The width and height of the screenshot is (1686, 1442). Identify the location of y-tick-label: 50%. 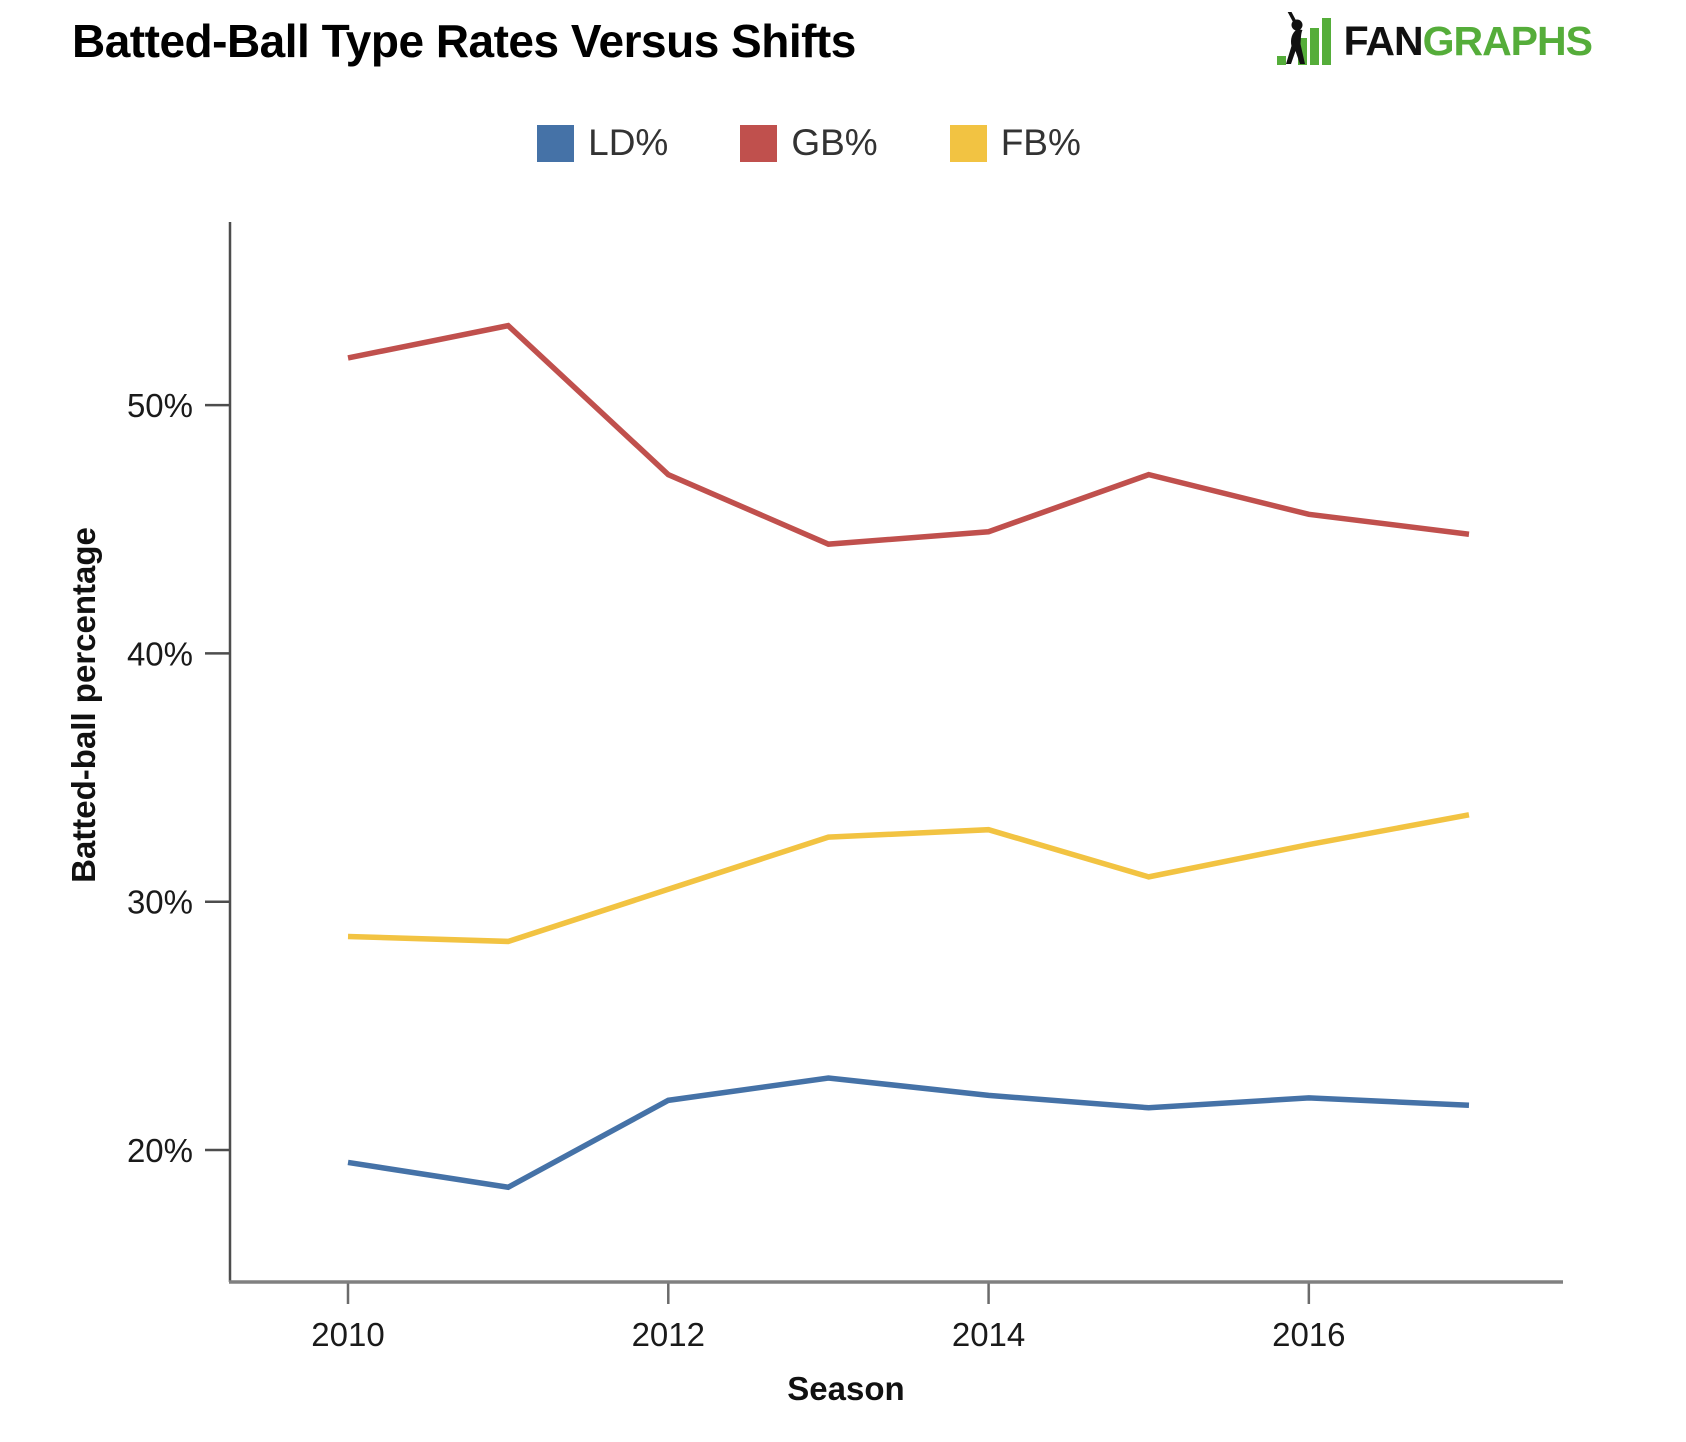
(160, 405).